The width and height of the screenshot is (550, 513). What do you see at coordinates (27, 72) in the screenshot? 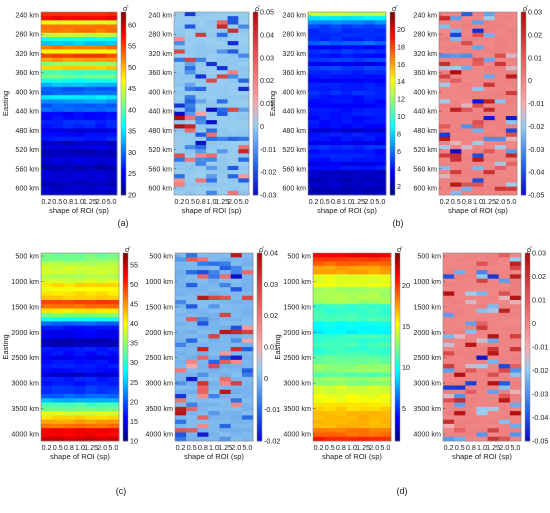
I see `y-tick-label: 360 km` at bounding box center [27, 72].